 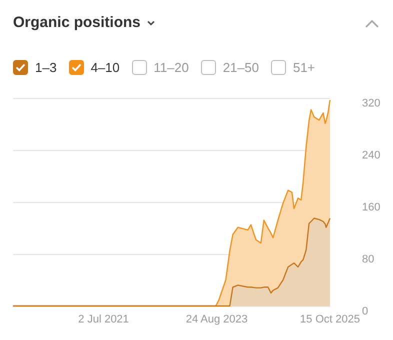 I want to click on x-tick-label: 24 Aug 2023, so click(x=217, y=320).